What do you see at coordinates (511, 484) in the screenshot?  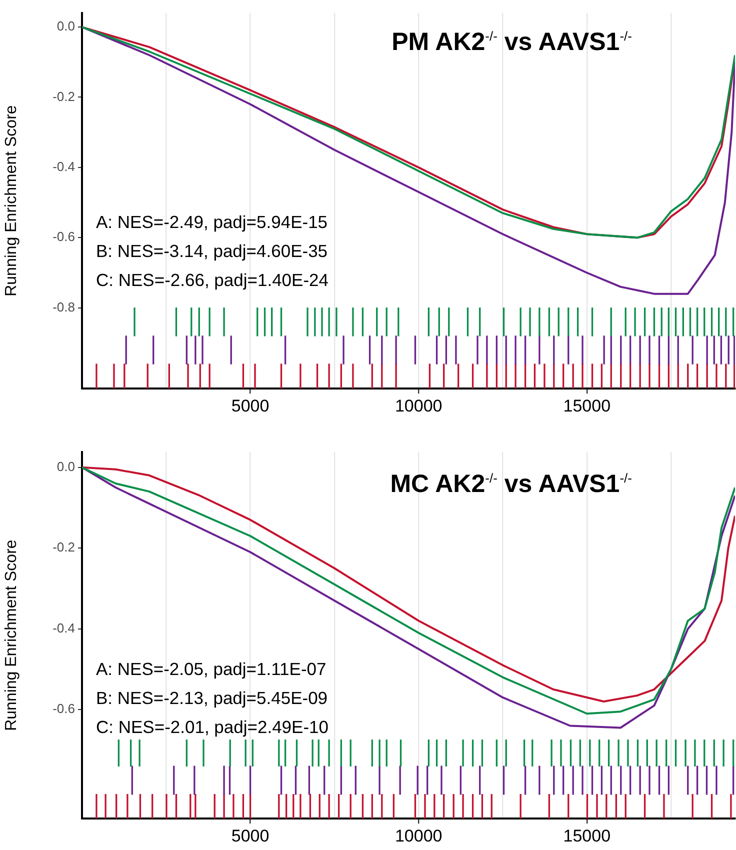 I see `text: MC AK2$^{-/-}$ vs AAVS1$^{-/-}$` at bounding box center [511, 484].